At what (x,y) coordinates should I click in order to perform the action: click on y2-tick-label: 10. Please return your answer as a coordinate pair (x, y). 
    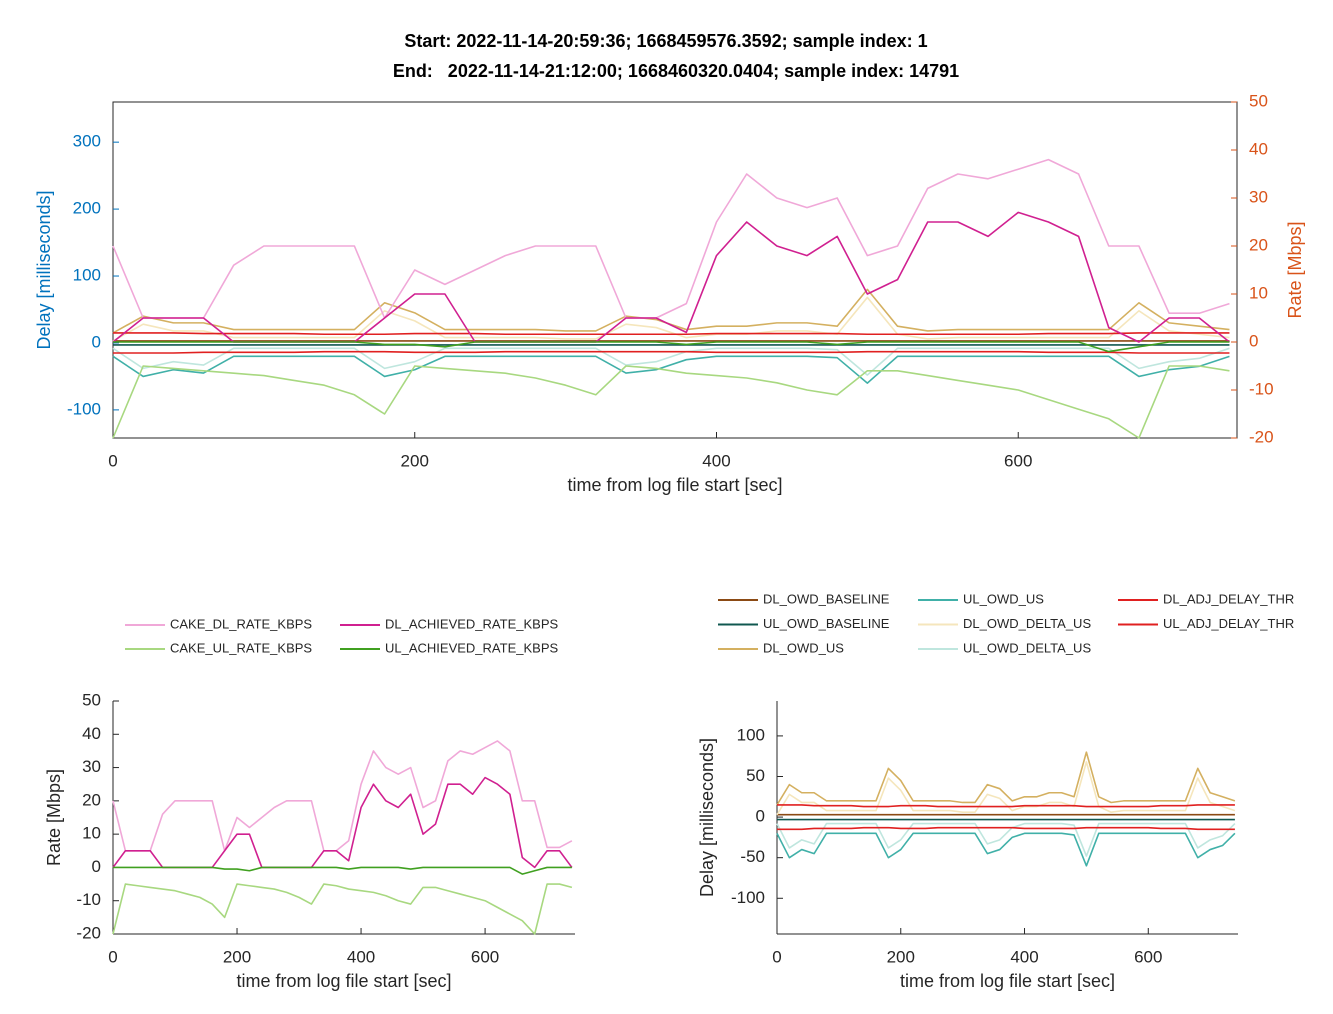
    Looking at the image, I should click on (1258, 292).